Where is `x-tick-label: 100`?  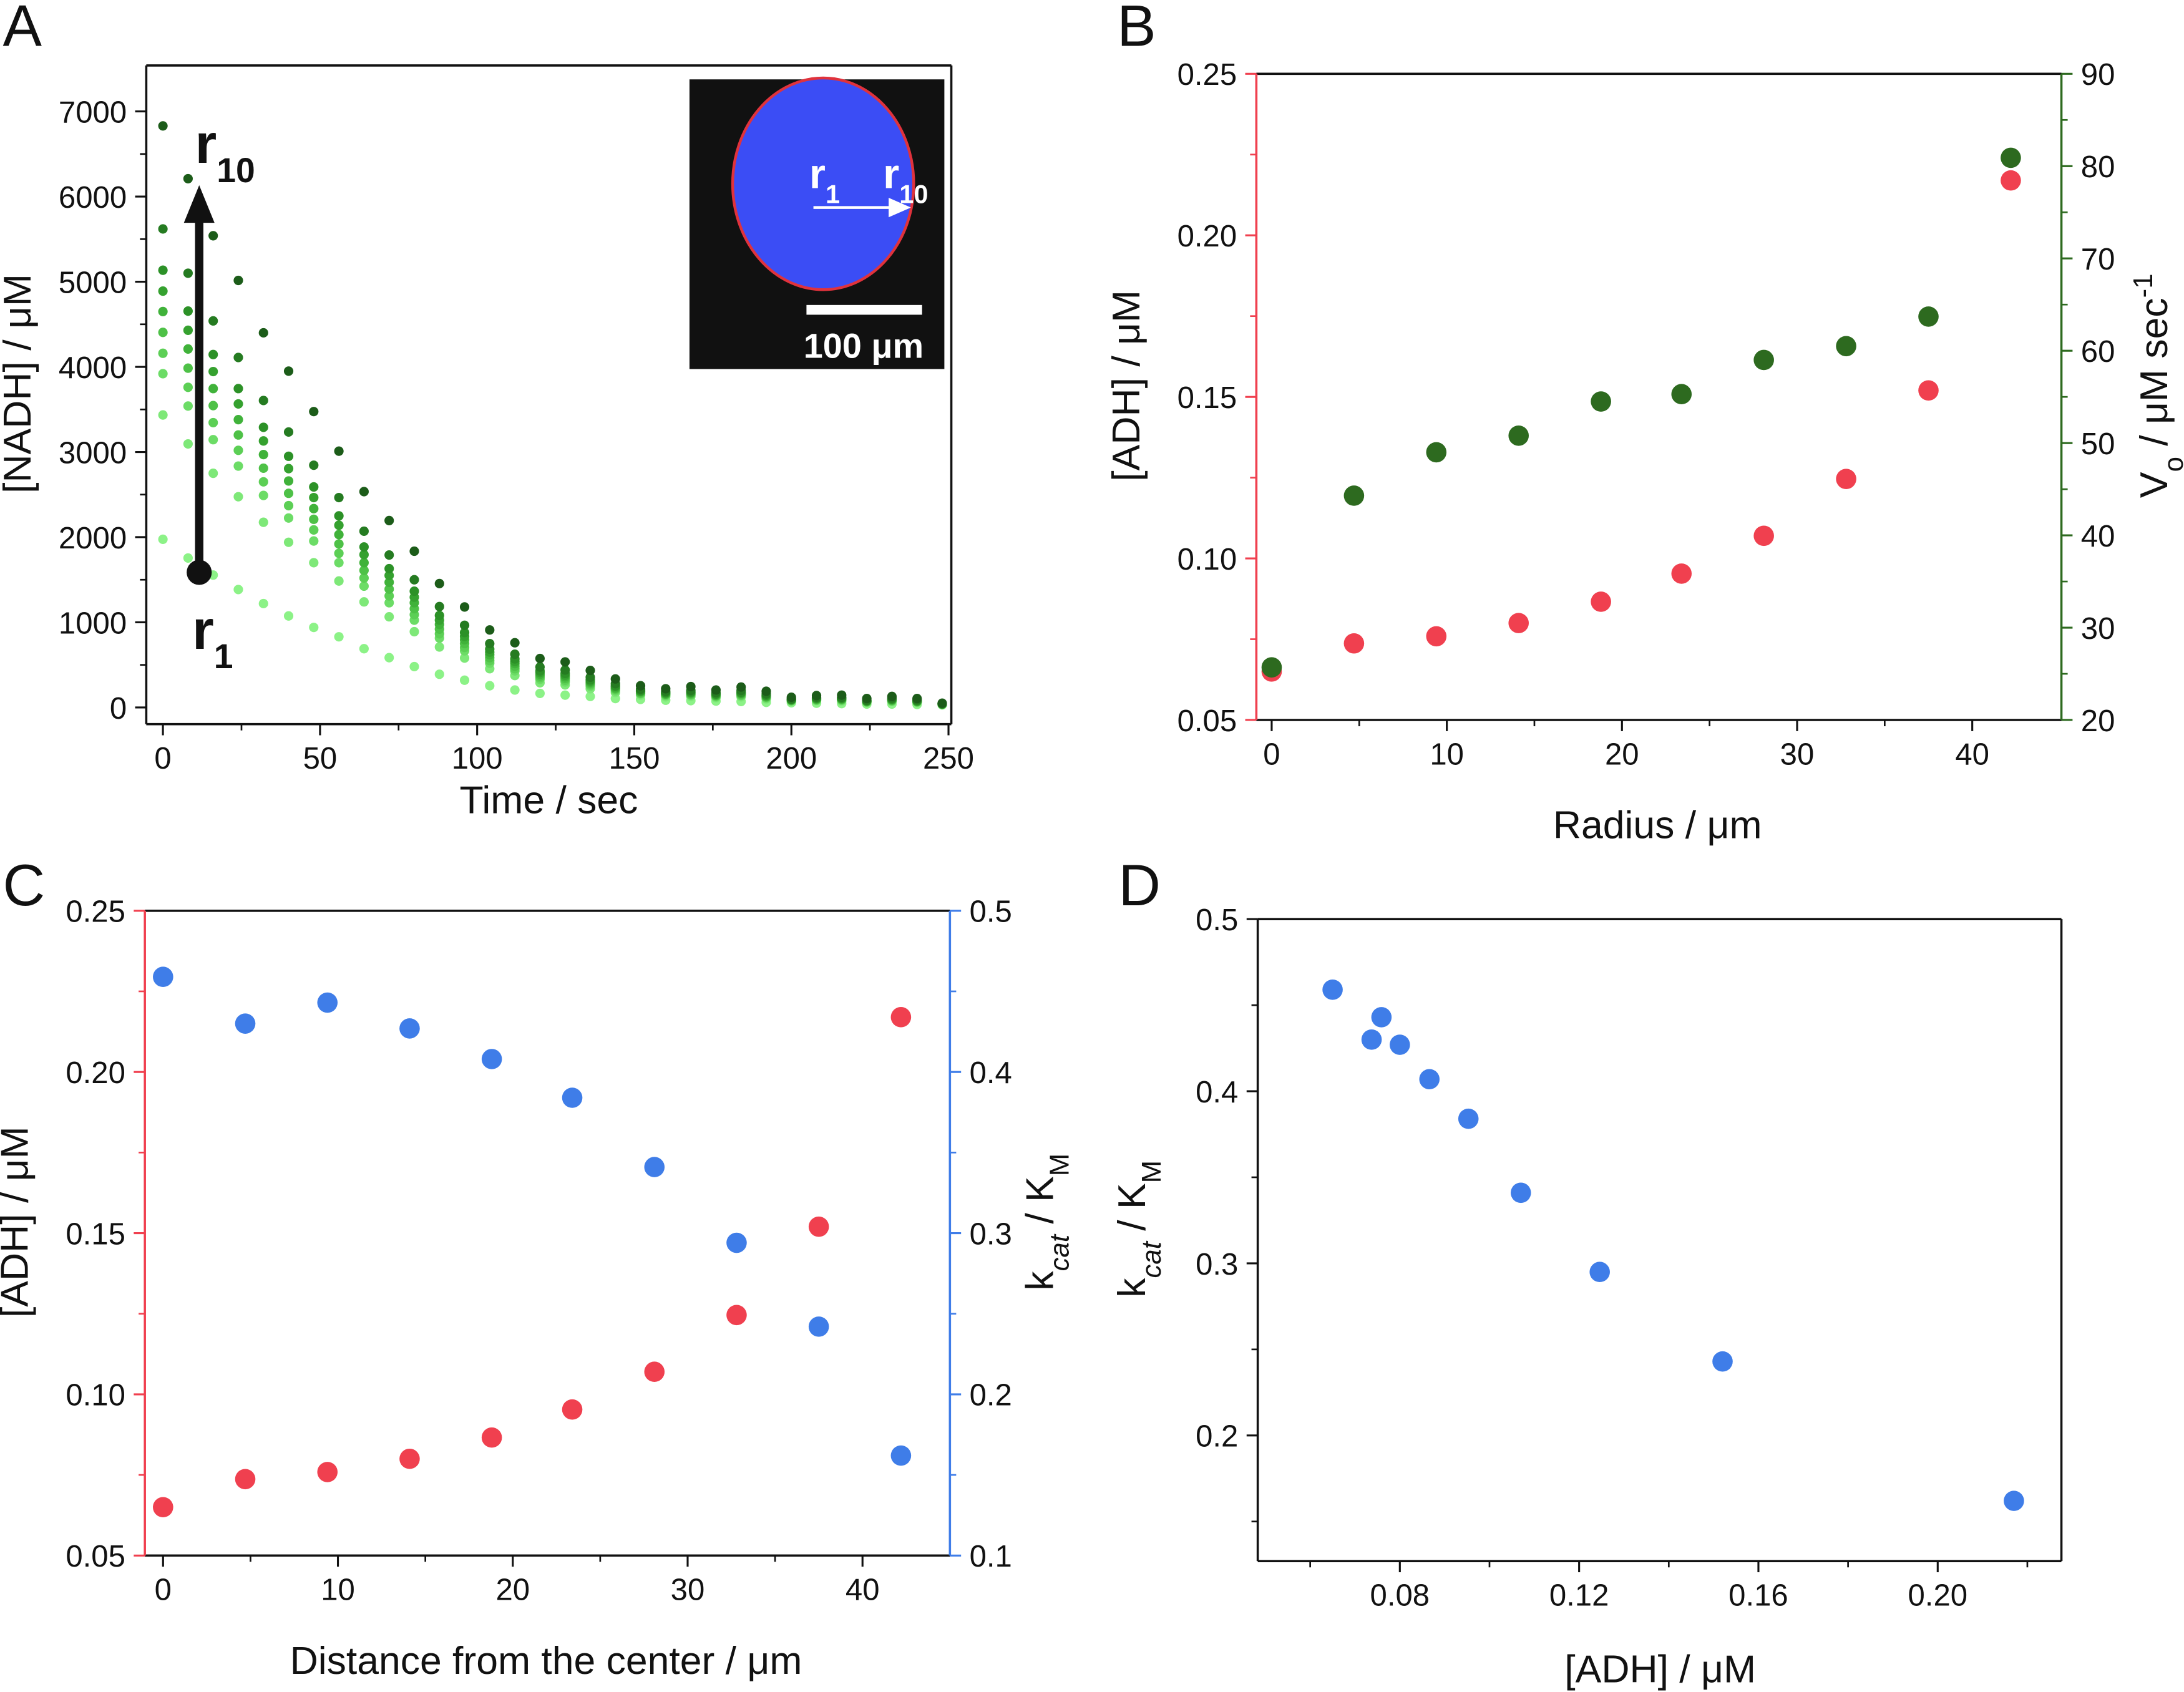
x-tick-label: 100 is located at coordinates (477, 759).